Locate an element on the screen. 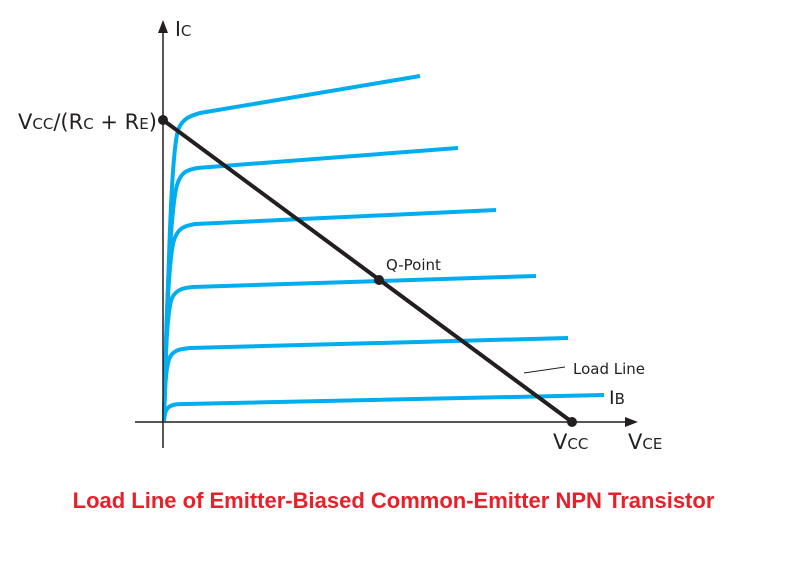 This screenshot has height=566, width=787. y-axis-label: IC is located at coordinates (183, 29).